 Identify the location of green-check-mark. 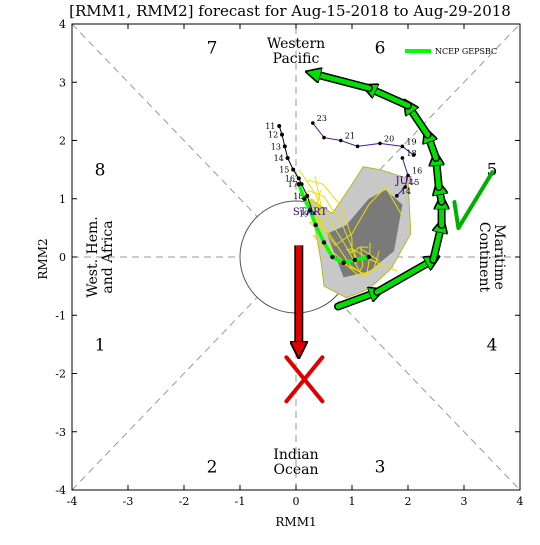
(473, 200).